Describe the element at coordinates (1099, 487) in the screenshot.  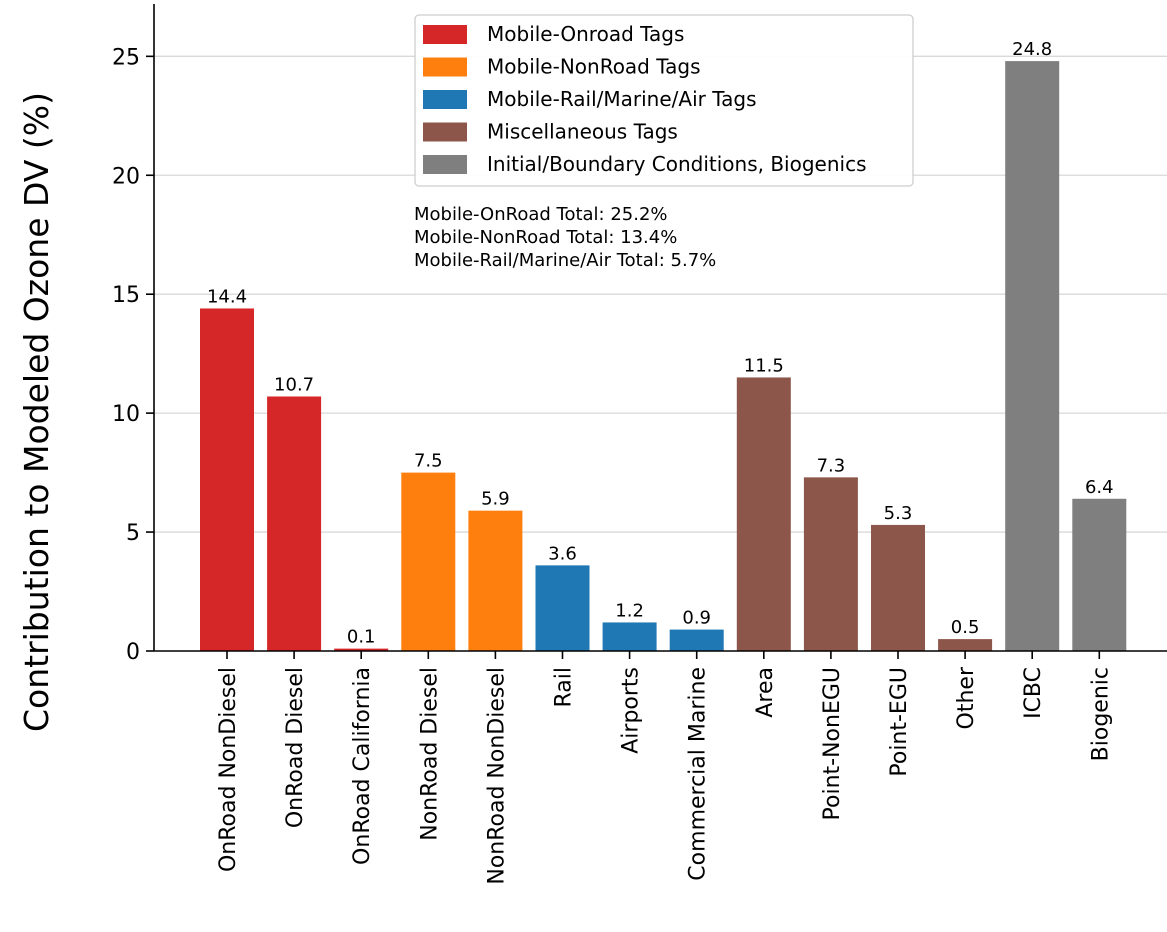
I see `bar-value-label: 6.4` at that location.